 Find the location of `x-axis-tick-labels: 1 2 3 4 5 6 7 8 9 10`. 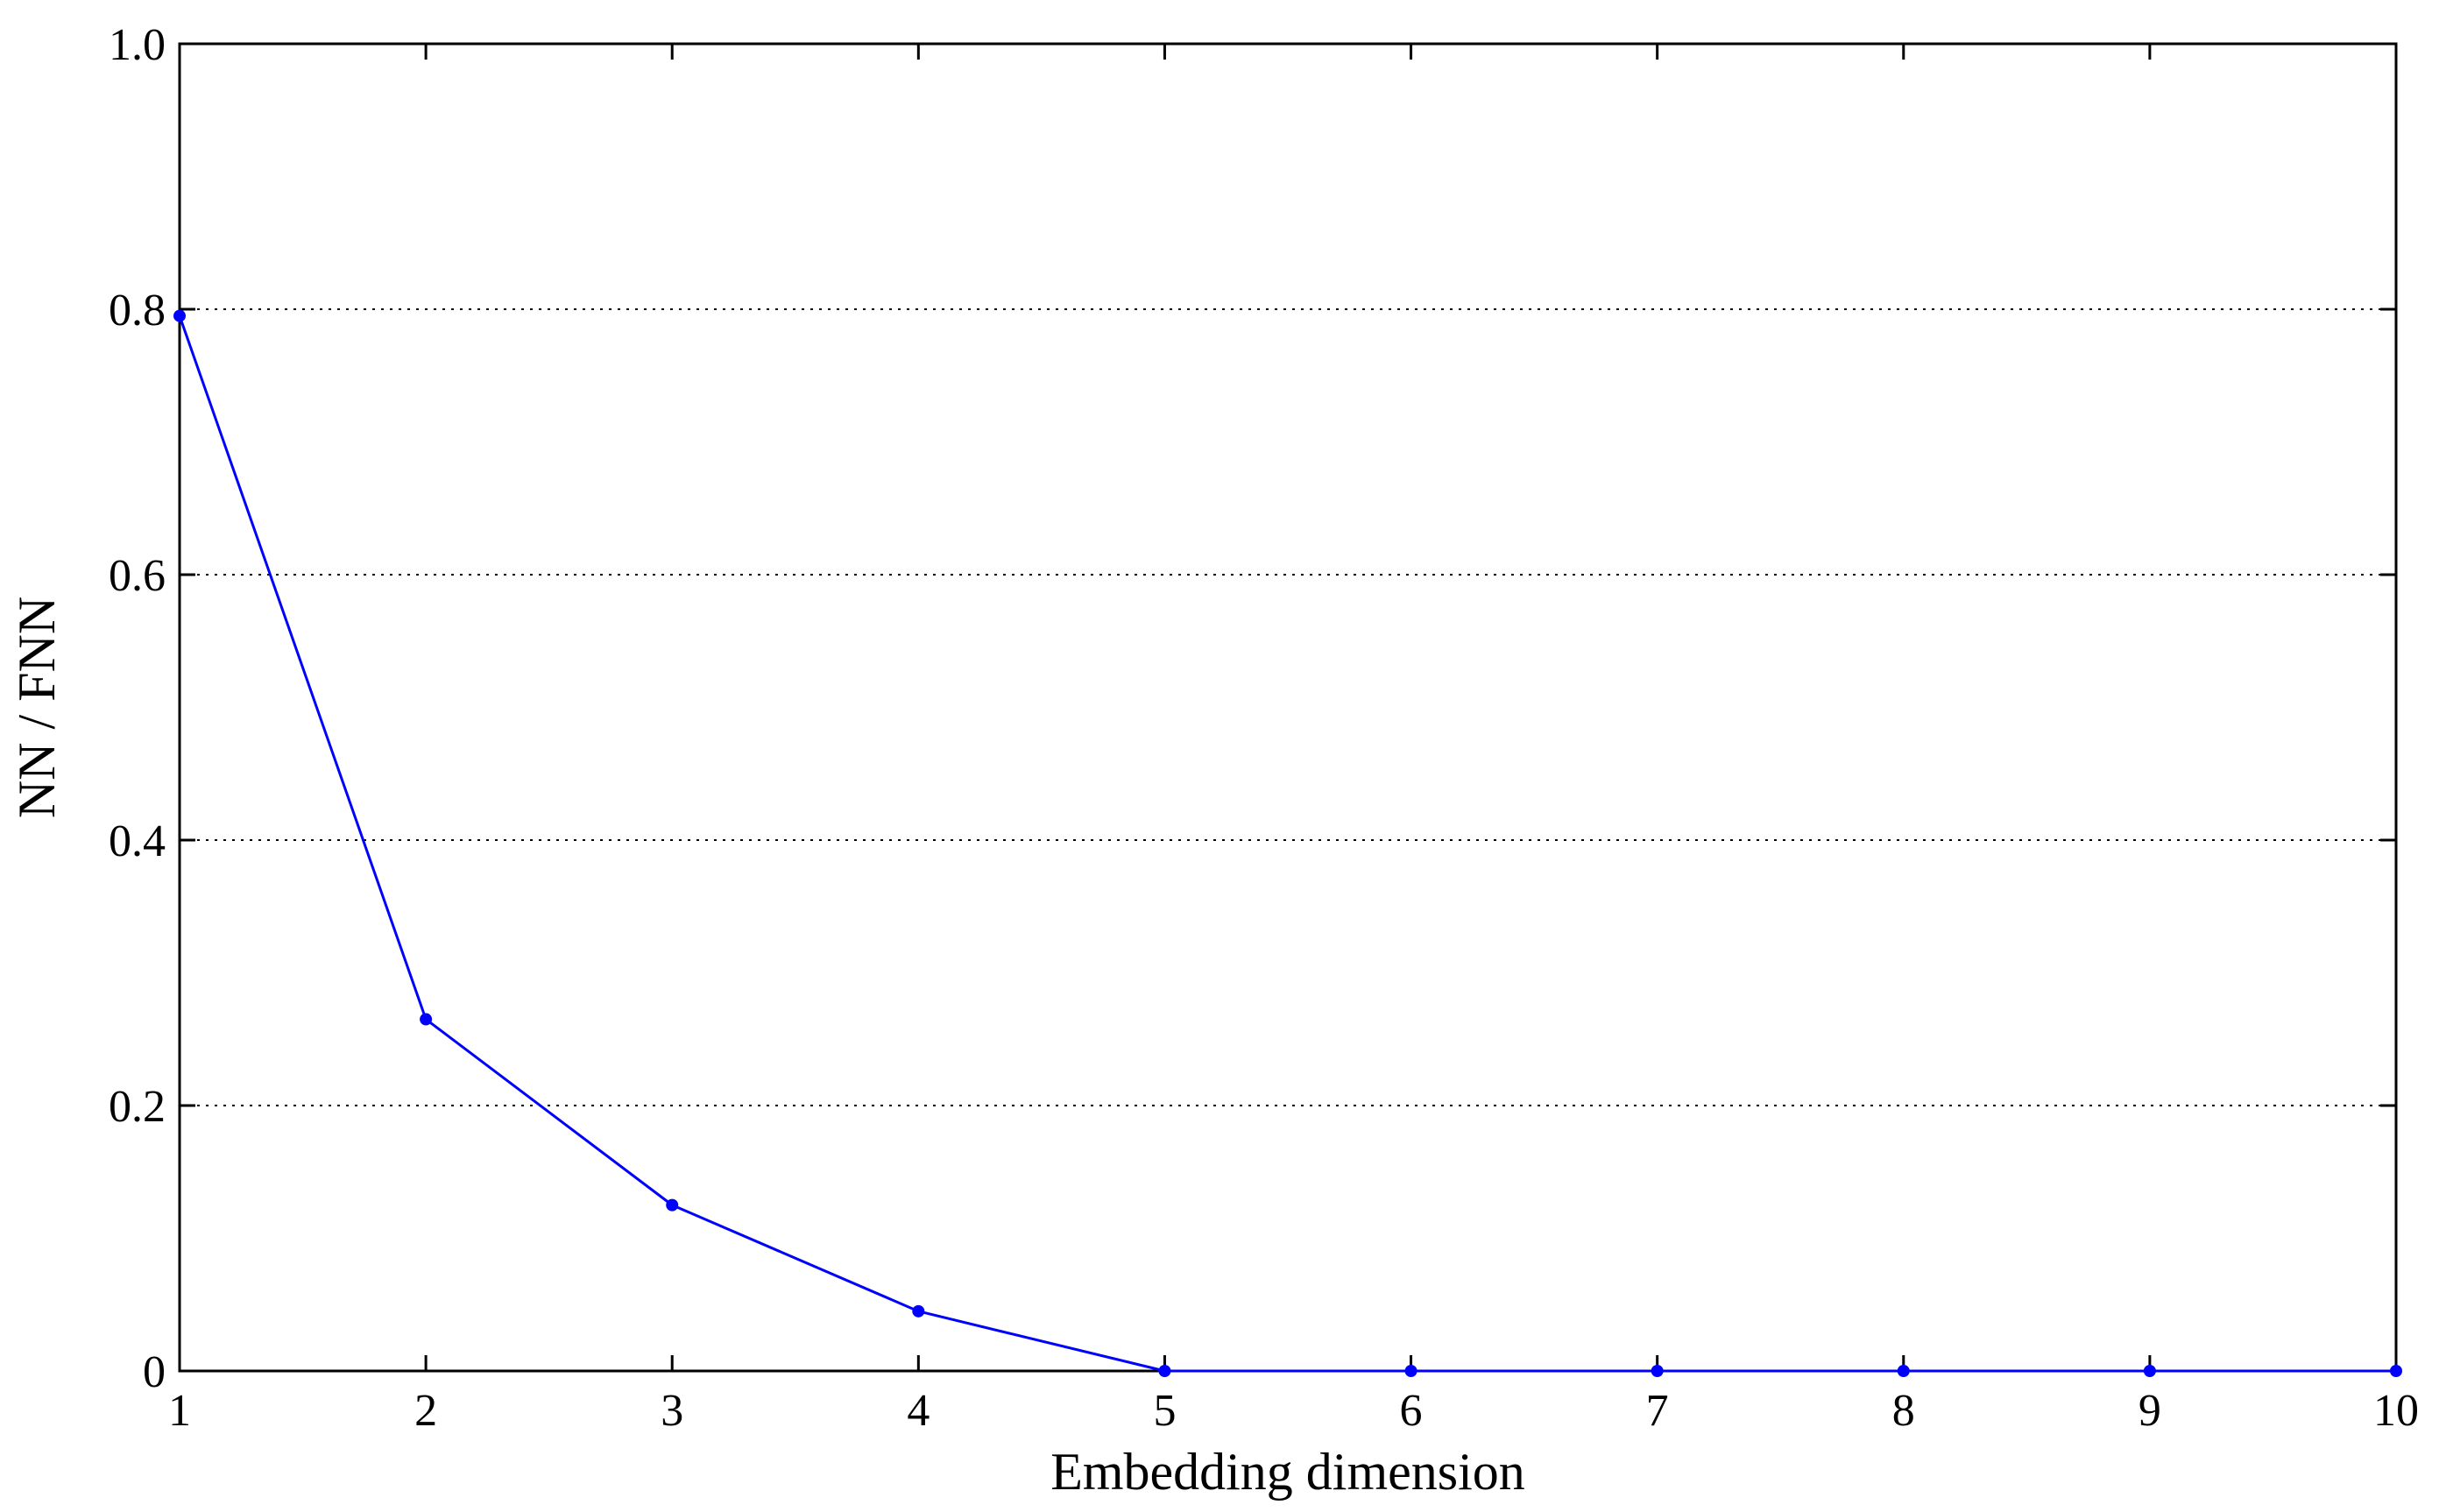

x-axis-tick-labels: 1 2 3 4 5 6 7 8 9 10 is located at coordinates (1293, 1411).